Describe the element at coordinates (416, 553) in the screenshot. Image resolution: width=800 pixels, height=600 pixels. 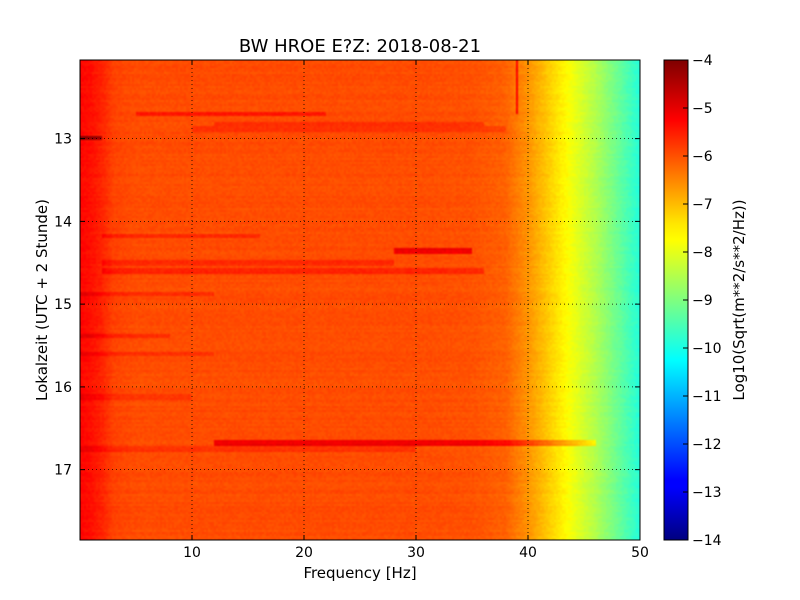
I see `x-tick-label: 30` at that location.